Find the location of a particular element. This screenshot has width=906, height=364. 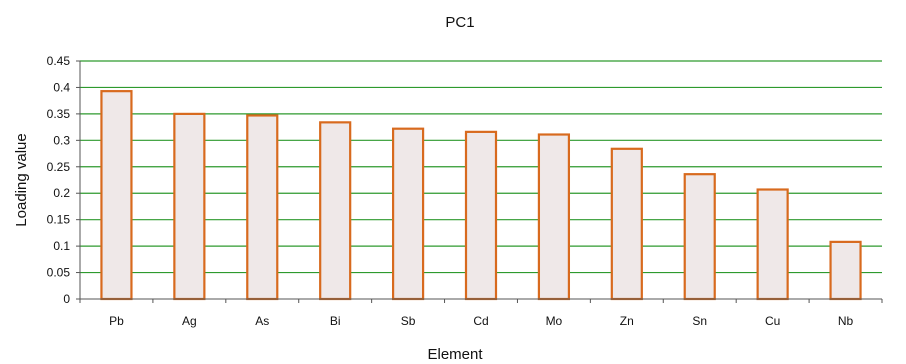

x-tick-label: Mo is located at coordinates (554, 321).